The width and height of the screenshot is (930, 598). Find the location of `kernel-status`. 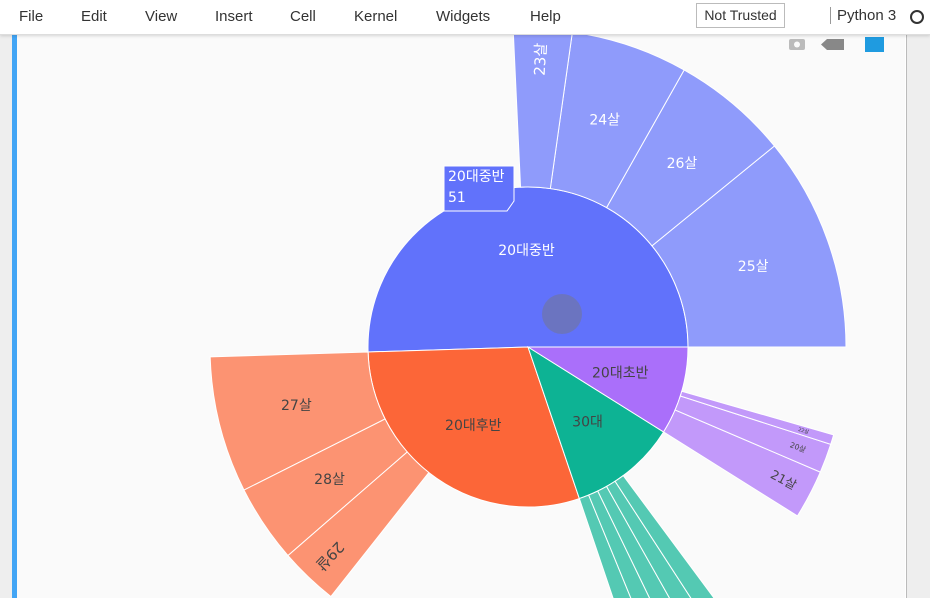

kernel-status is located at coordinates (917, 17).